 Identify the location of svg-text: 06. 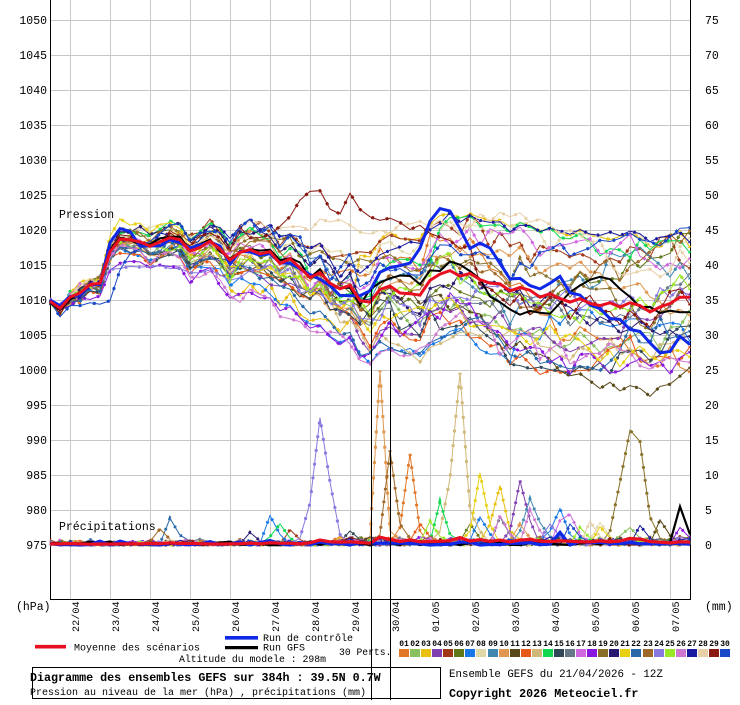
(459, 644).